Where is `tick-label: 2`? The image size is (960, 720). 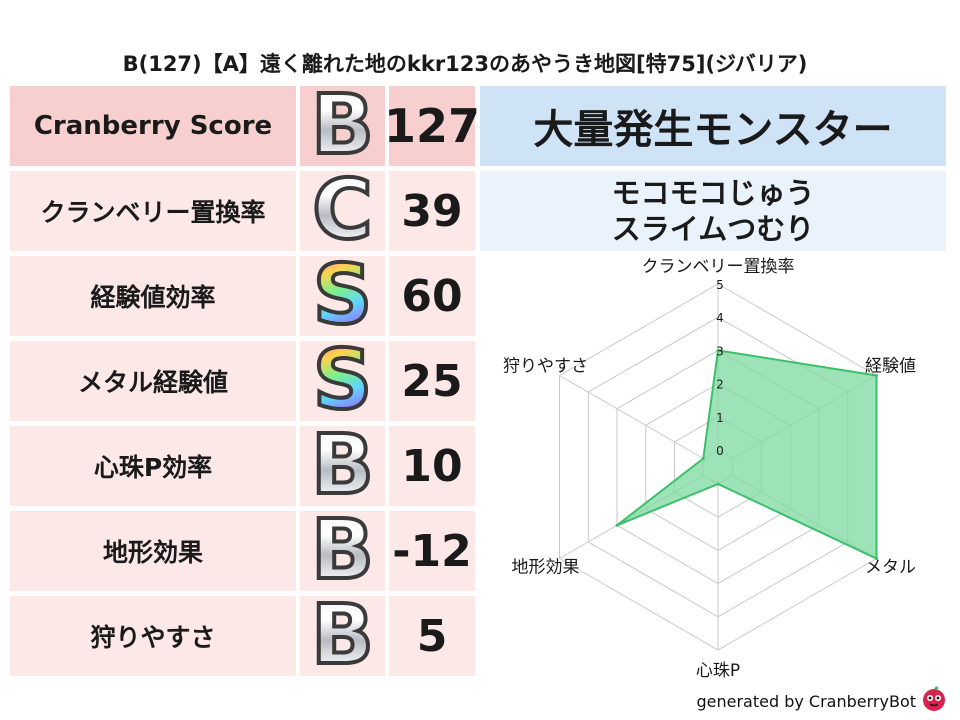
tick-label: 2 is located at coordinates (720, 385).